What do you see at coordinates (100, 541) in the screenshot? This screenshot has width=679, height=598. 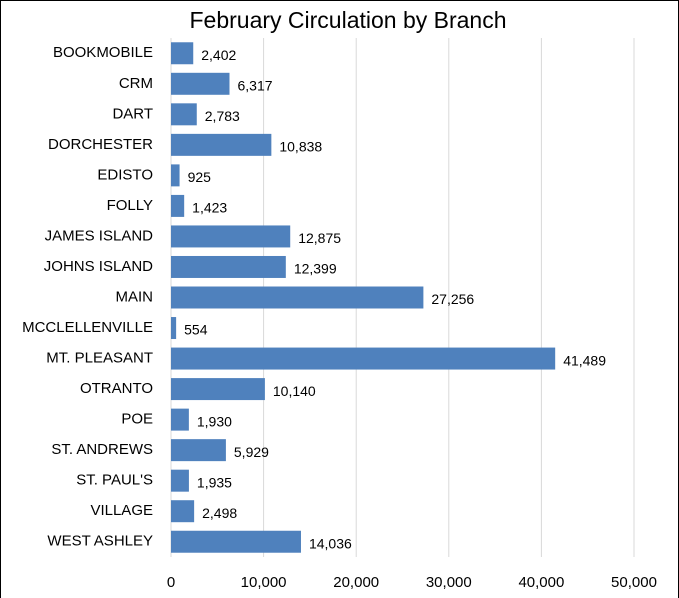 I see `y-tick-label: WEST ASHLEY` at bounding box center [100, 541].